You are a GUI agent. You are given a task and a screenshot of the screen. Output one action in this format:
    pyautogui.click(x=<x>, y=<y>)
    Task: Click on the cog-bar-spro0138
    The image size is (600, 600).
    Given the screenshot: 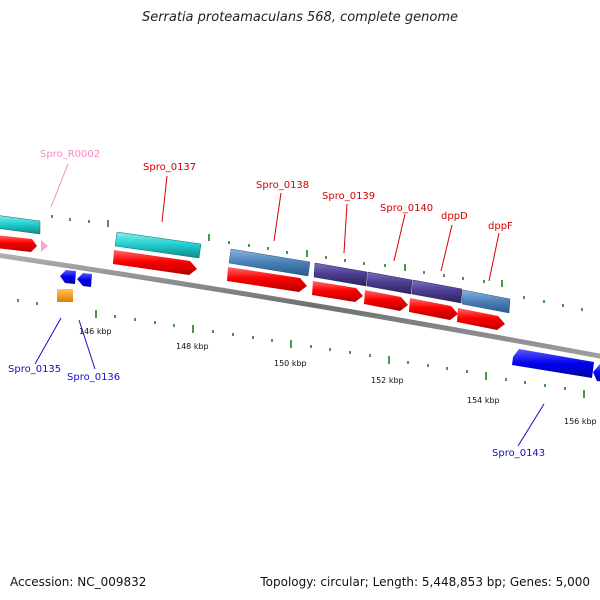 What is the action you would take?
    pyautogui.click(x=269, y=262)
    